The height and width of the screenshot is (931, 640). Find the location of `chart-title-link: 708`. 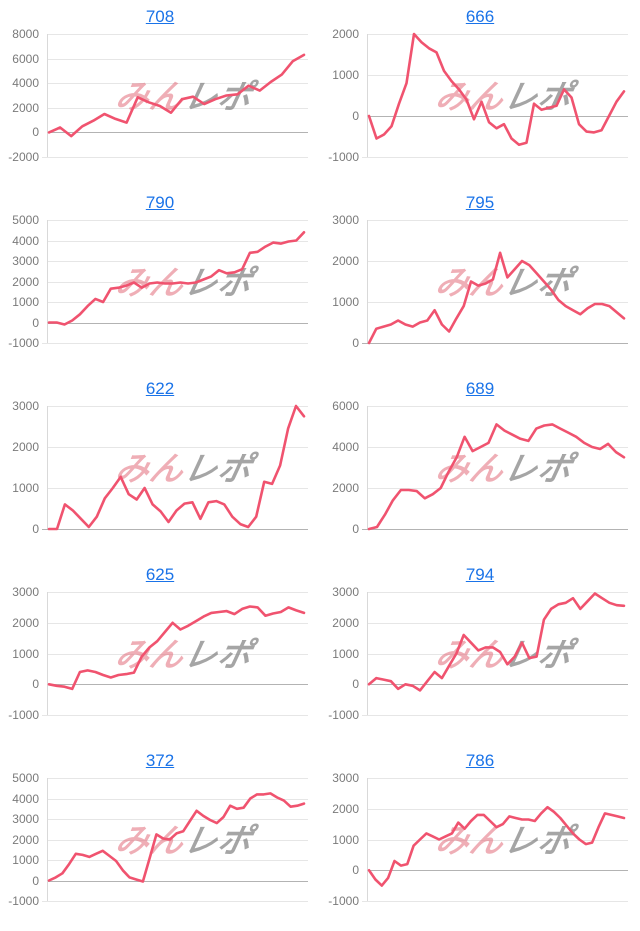

chart-title-link: 708 is located at coordinates (160, 16).